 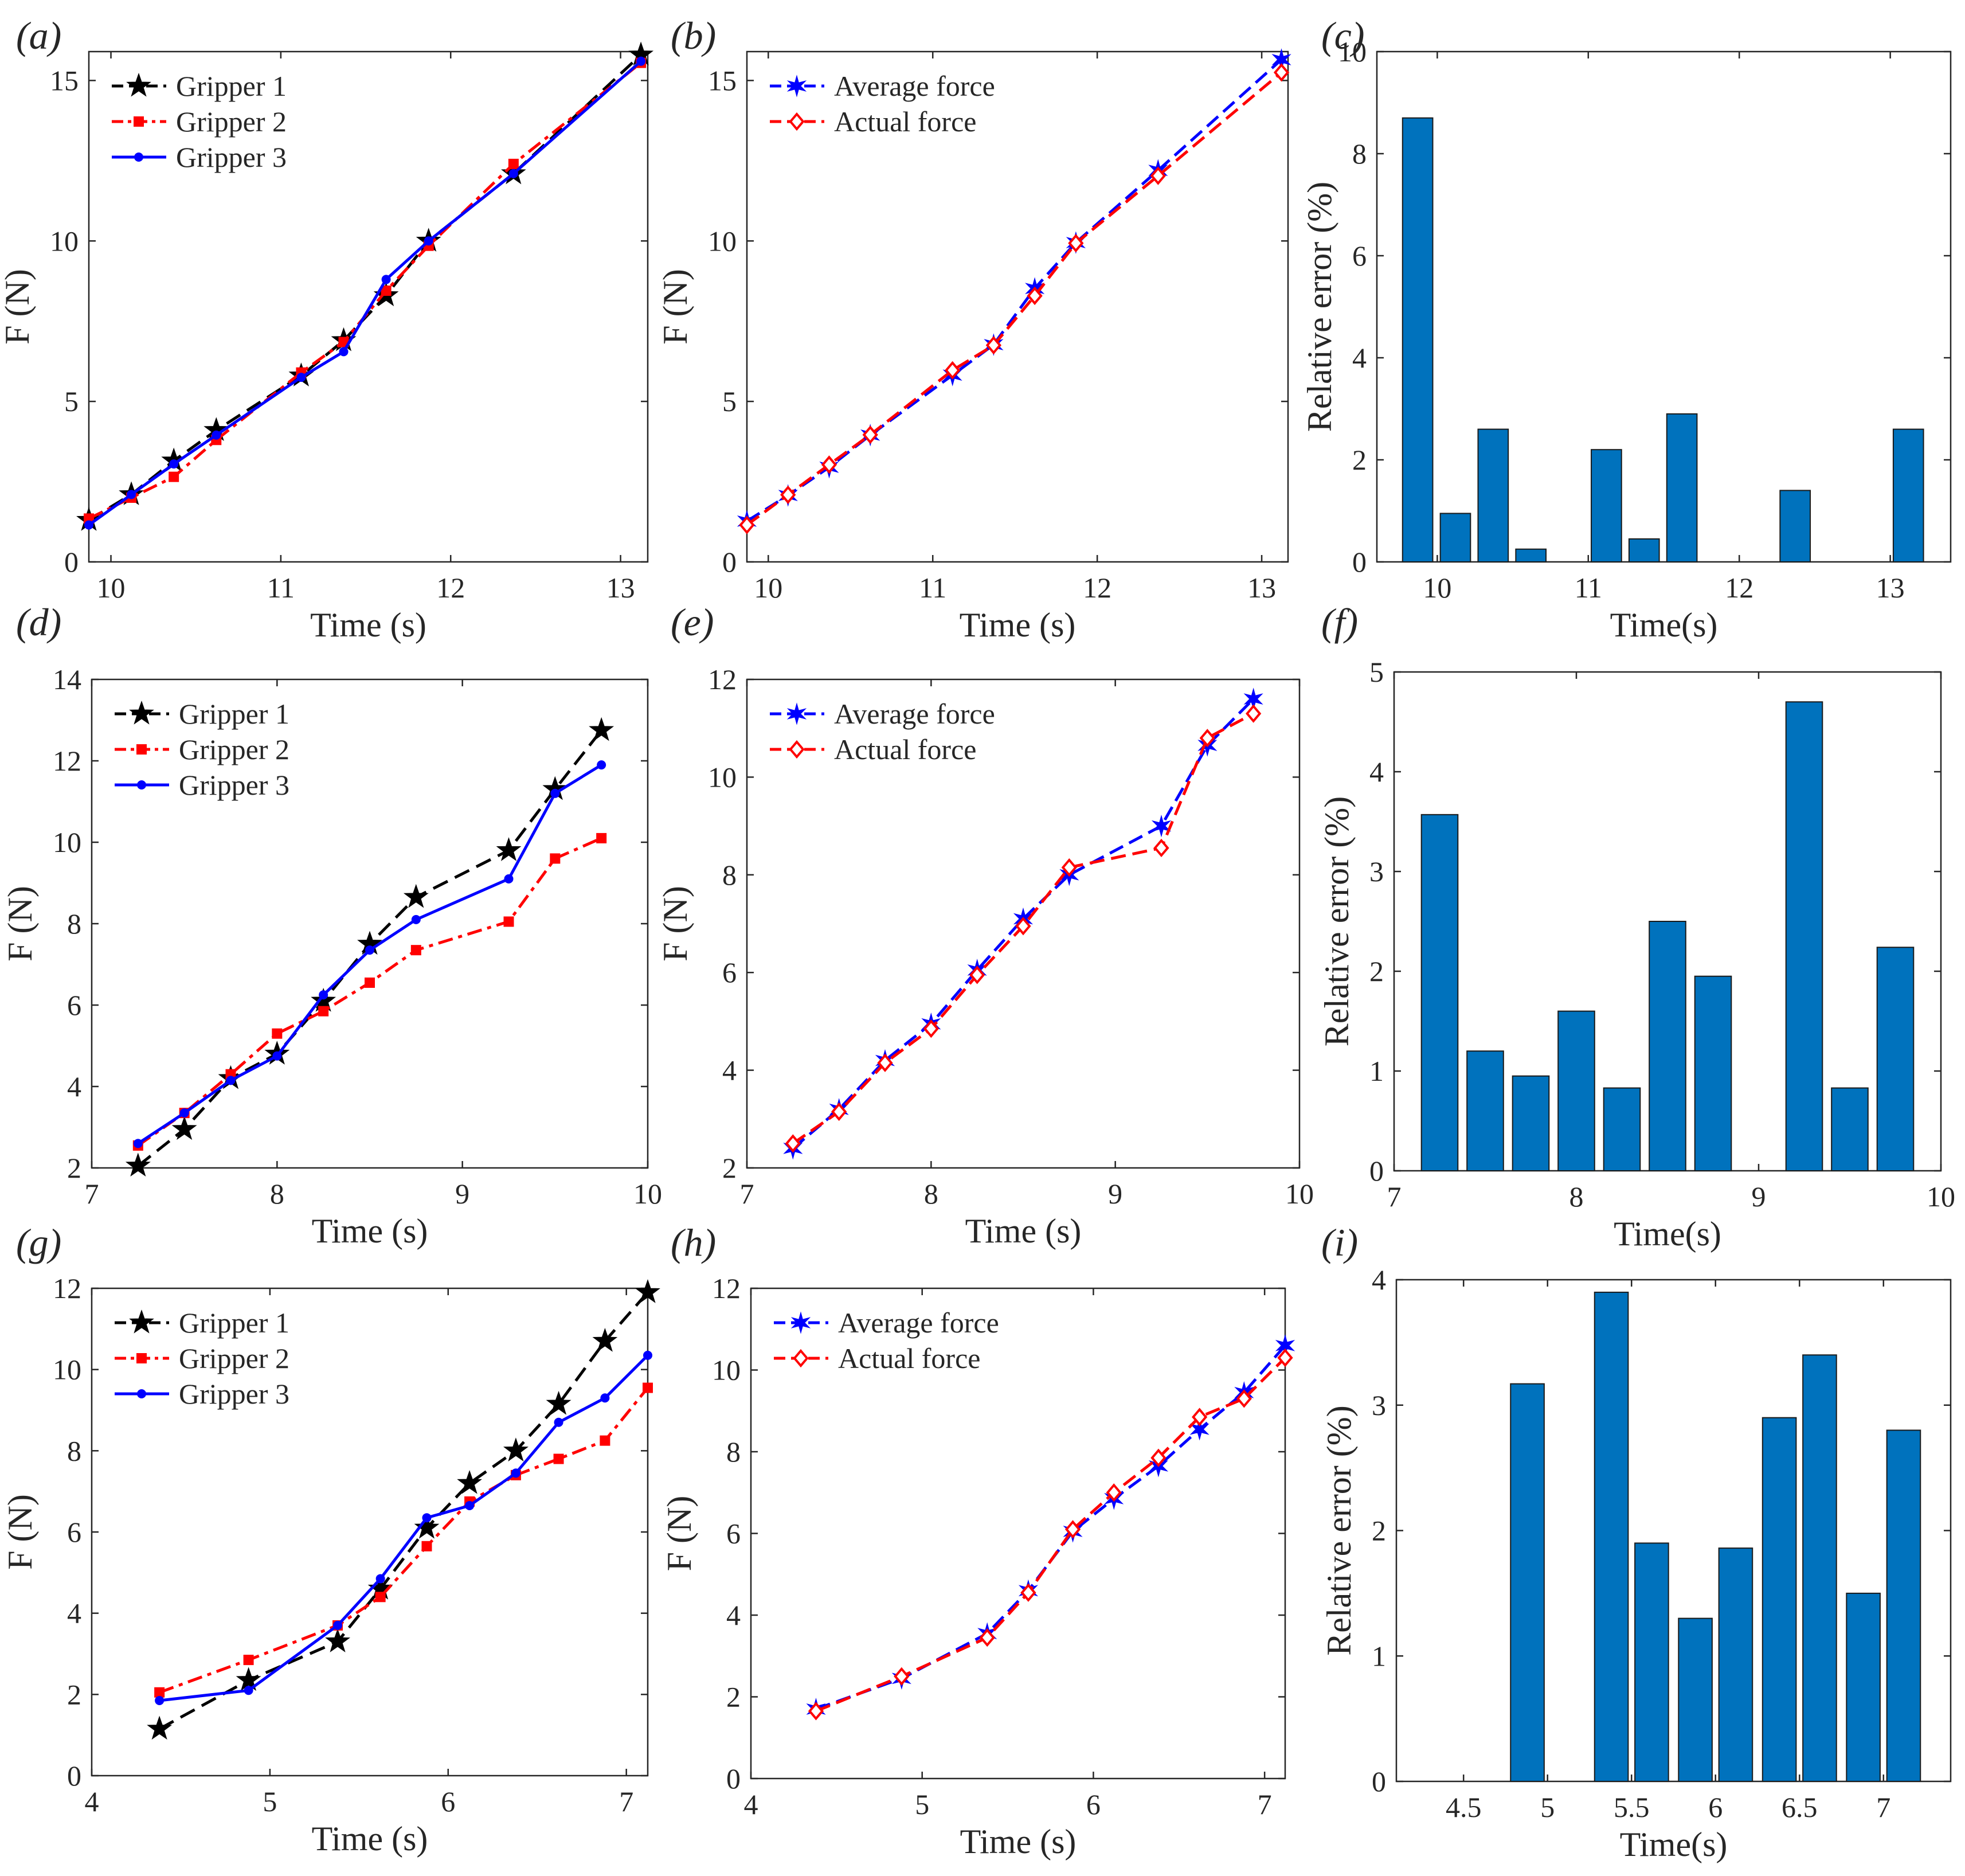 I want to click on x-tick-label: 12, so click(x=450, y=588).